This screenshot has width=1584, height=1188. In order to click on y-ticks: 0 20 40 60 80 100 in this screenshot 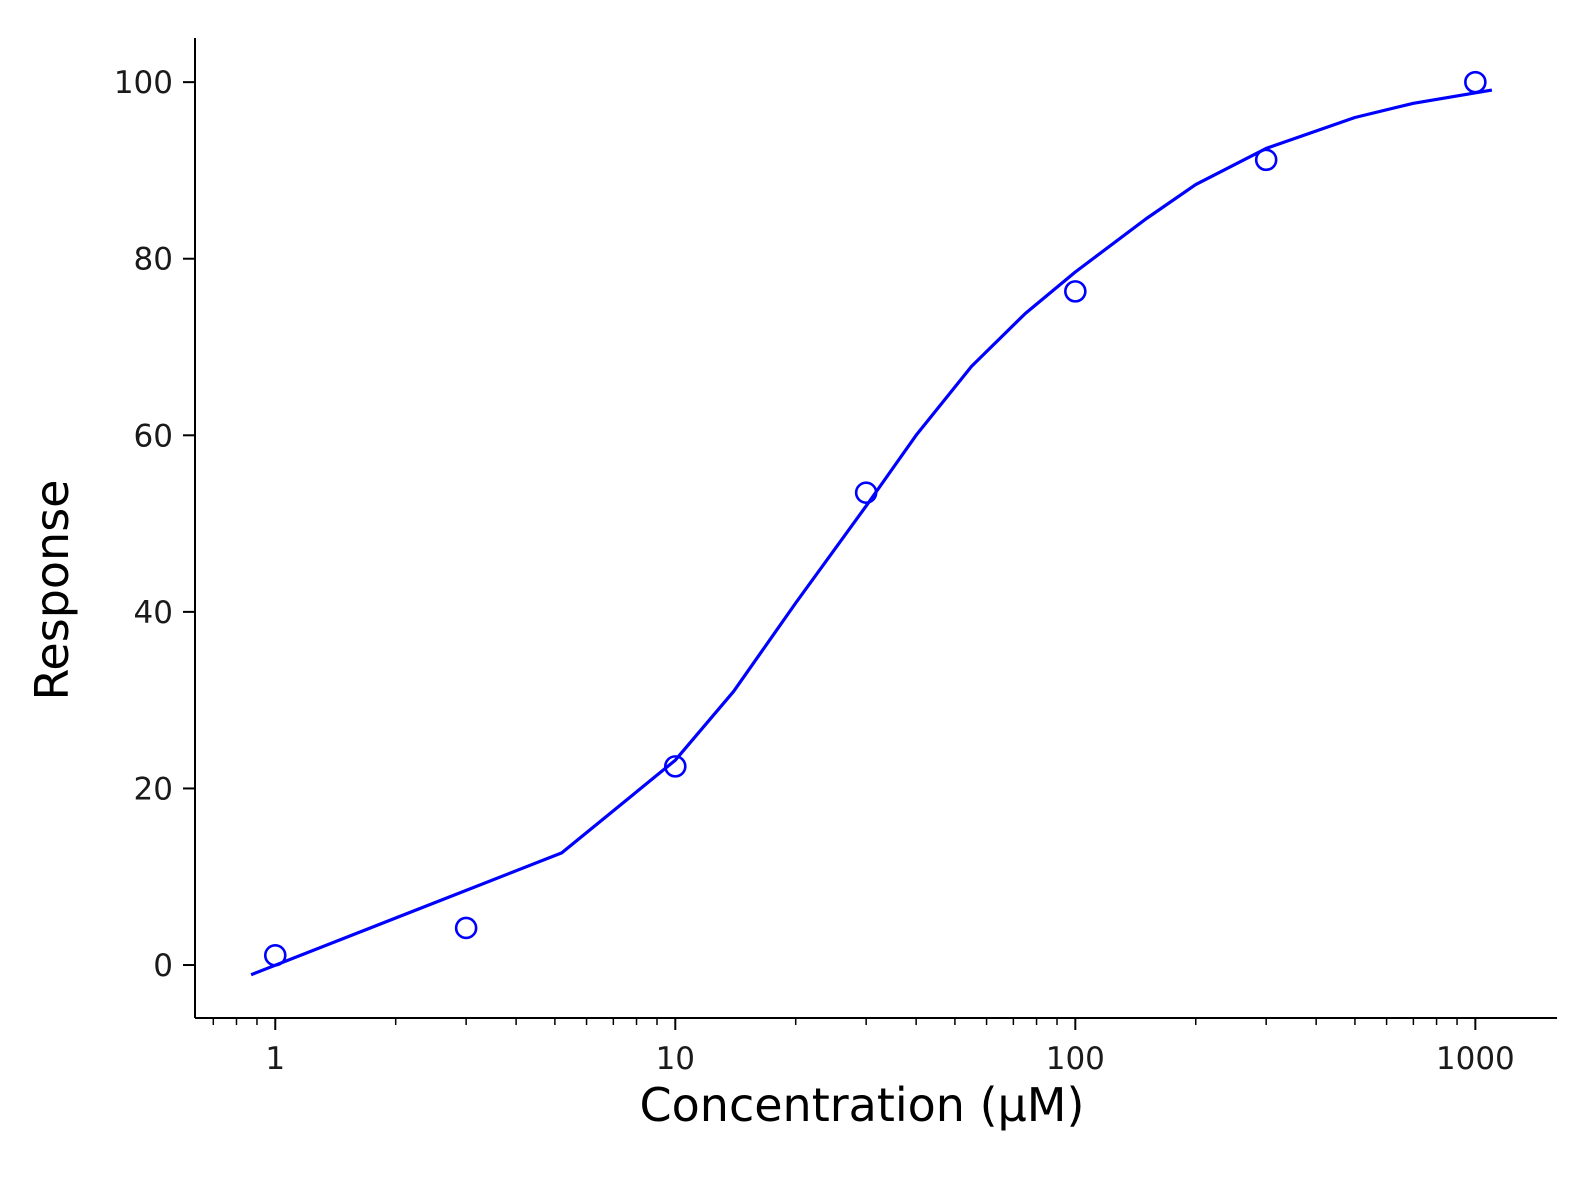, I will do `click(154, 524)`.